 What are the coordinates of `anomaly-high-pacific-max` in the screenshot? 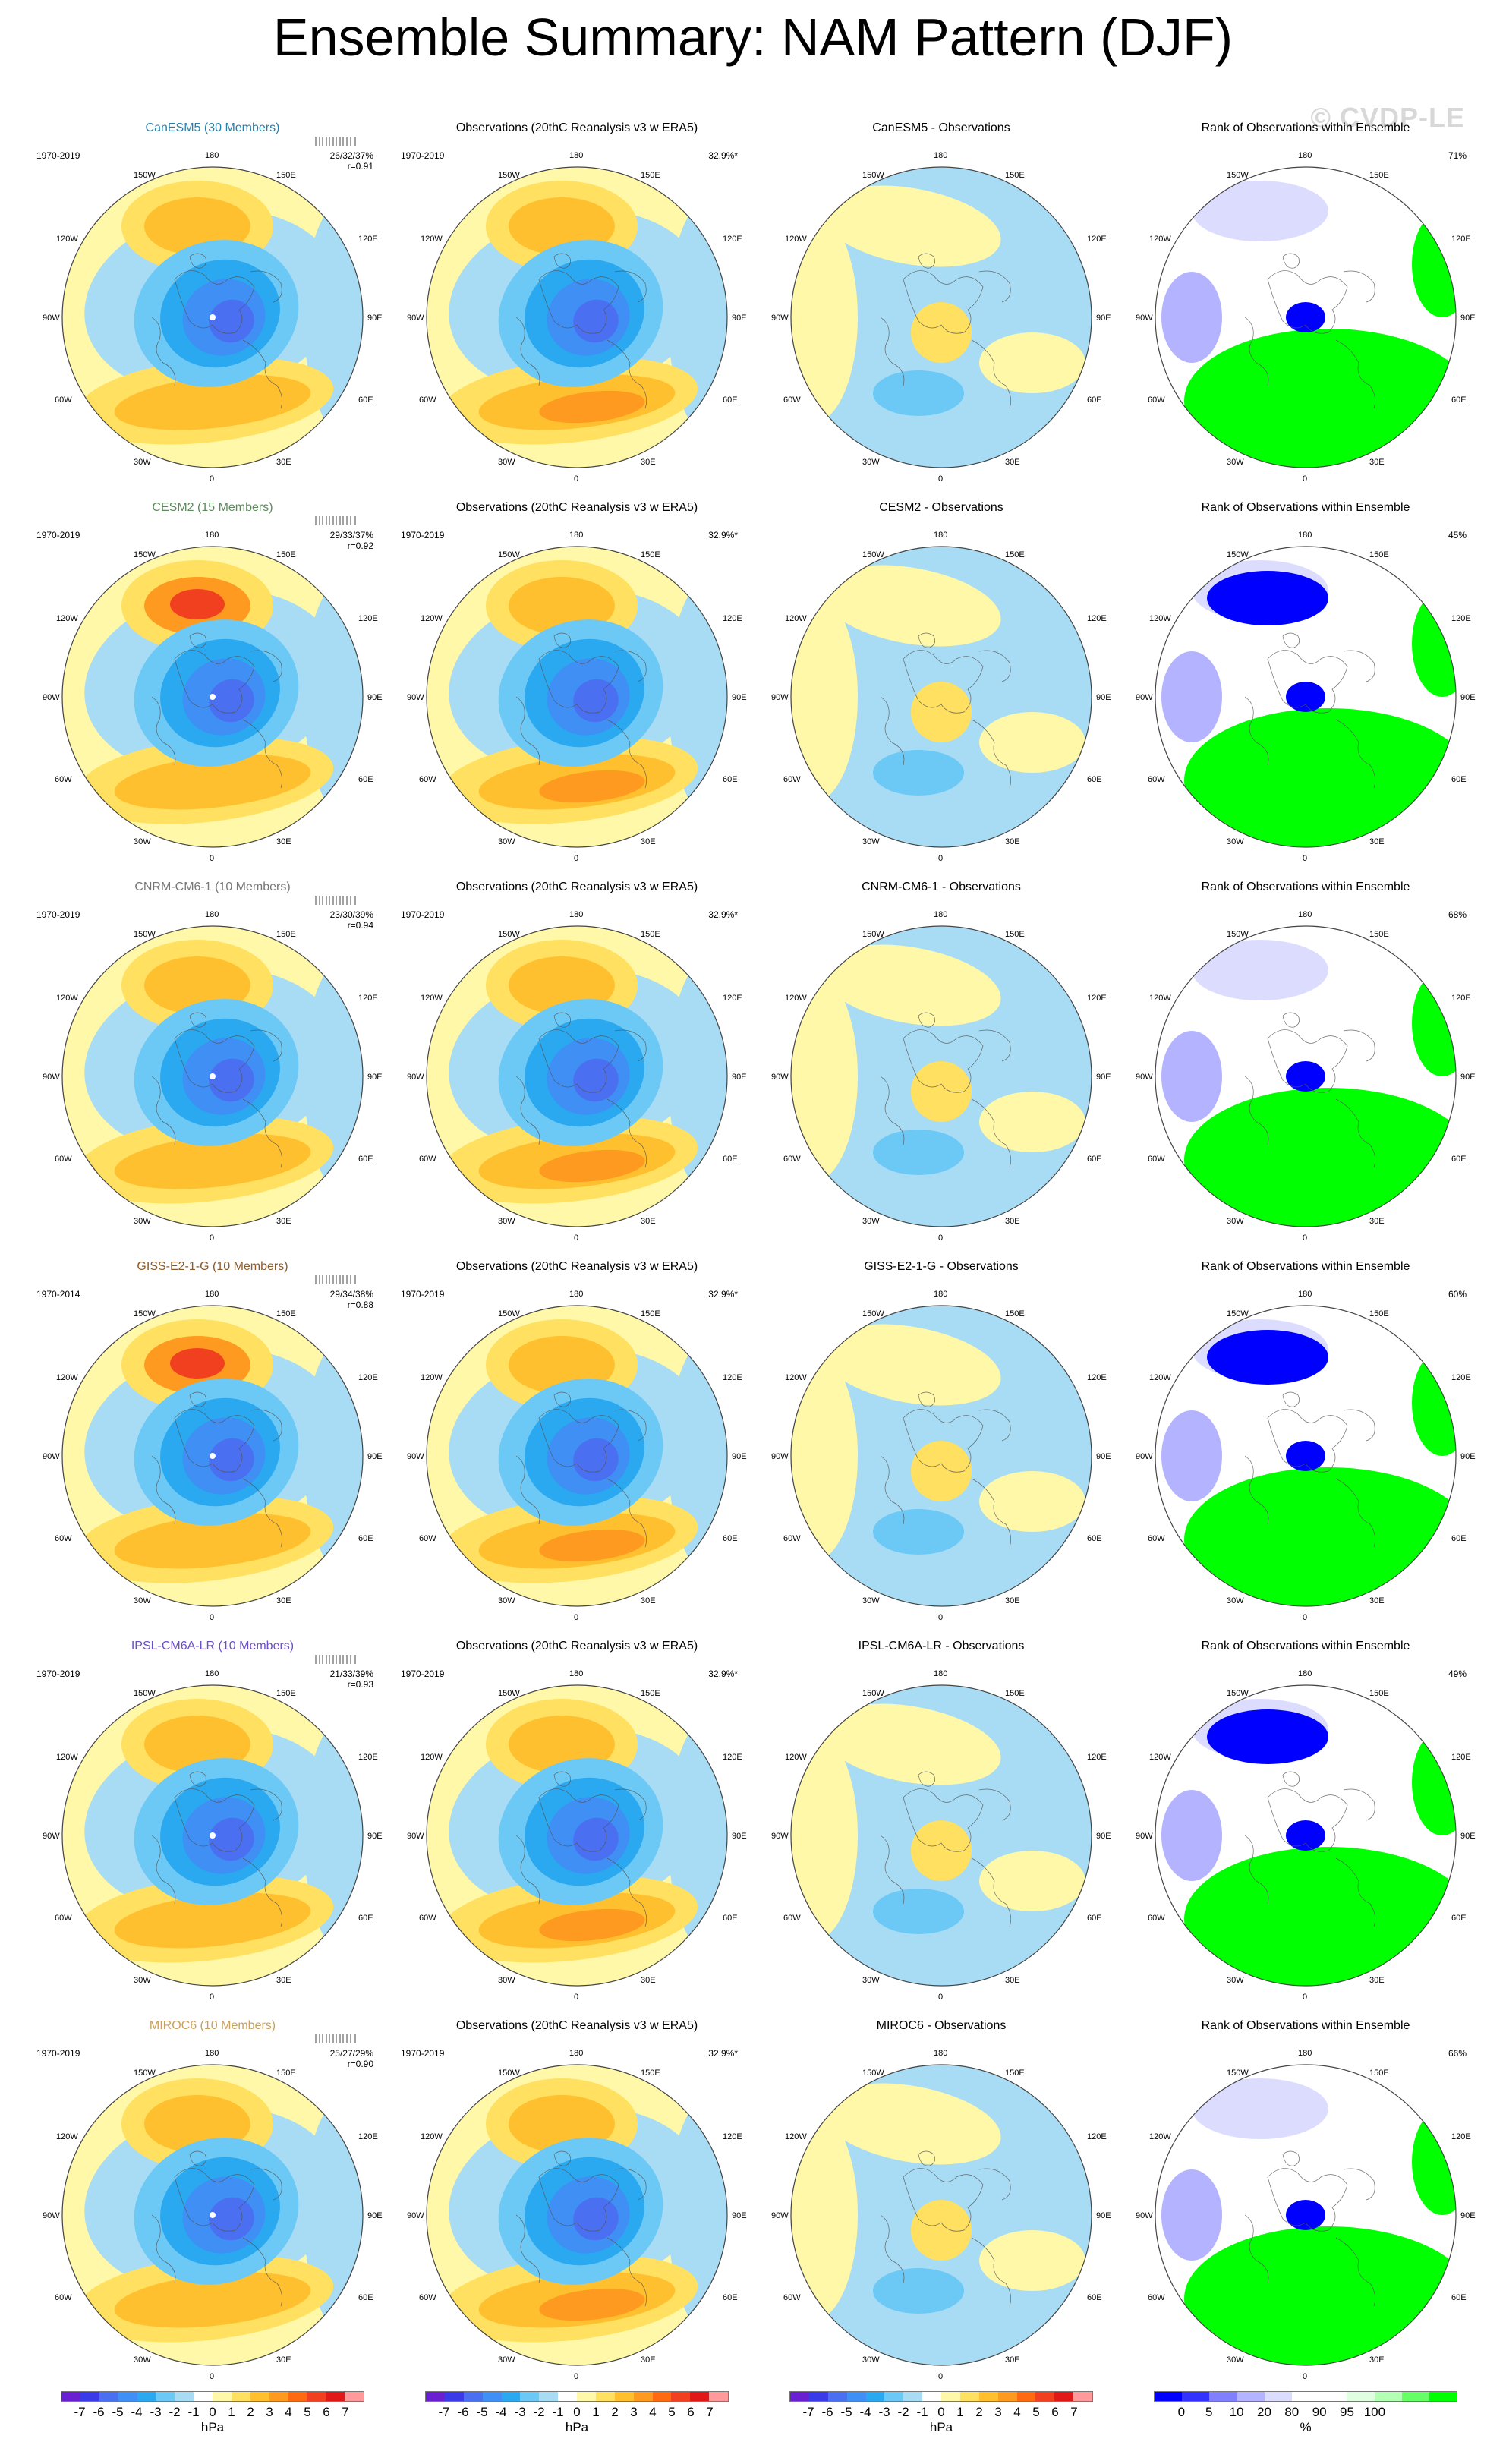 It's located at (197, 604).